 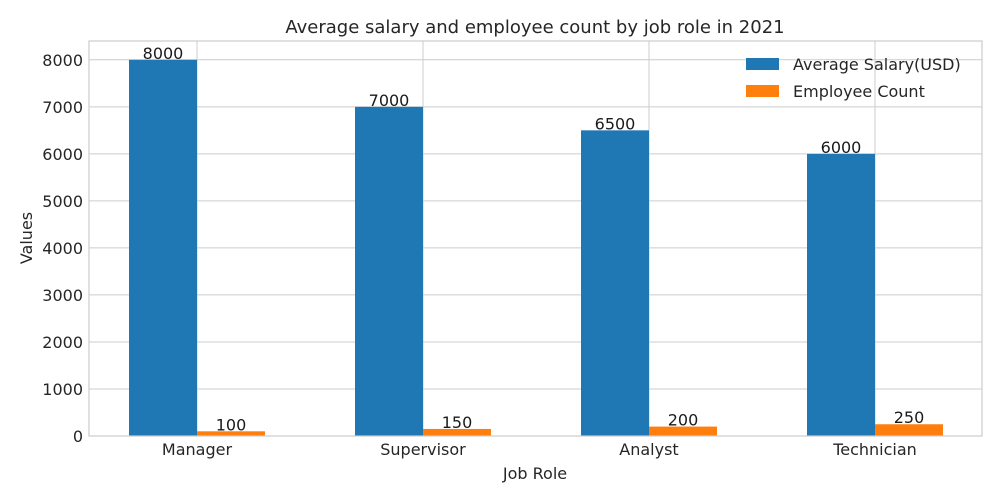 I want to click on y-tick-label: 4000, so click(x=62, y=248).